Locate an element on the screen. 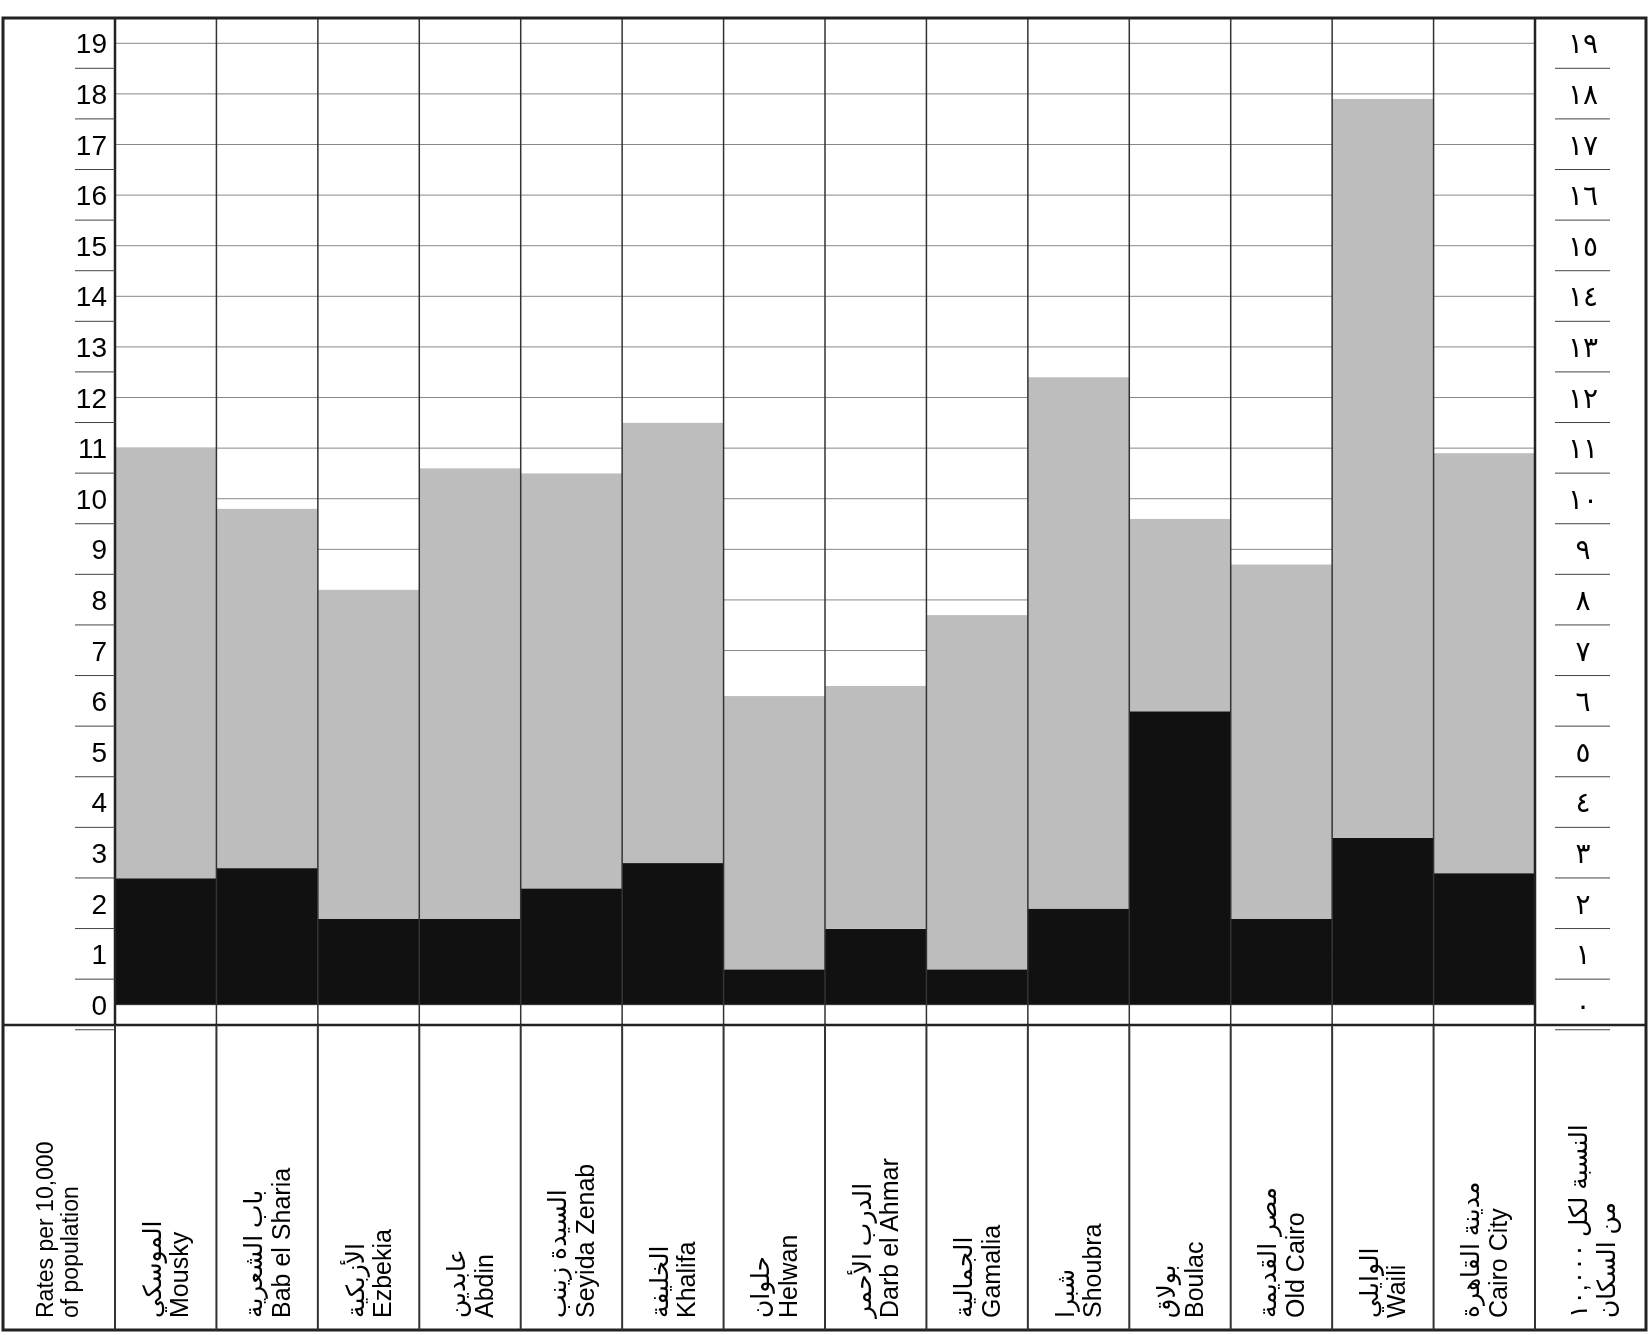 The height and width of the screenshot is (1335, 1649). y2-tick-label: ٨ is located at coordinates (1583, 600).